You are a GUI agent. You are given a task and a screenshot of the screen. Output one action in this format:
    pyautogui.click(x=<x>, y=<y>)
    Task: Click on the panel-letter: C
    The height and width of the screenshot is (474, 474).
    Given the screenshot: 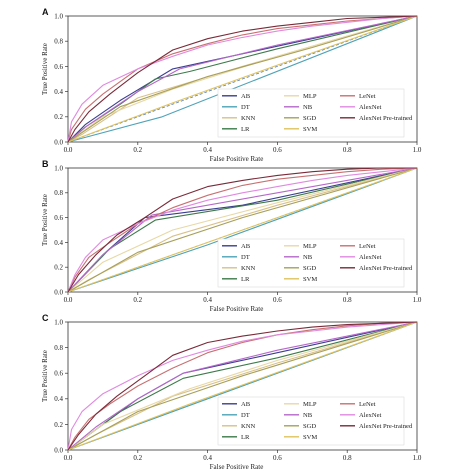 What is the action you would take?
    pyautogui.click(x=45, y=318)
    